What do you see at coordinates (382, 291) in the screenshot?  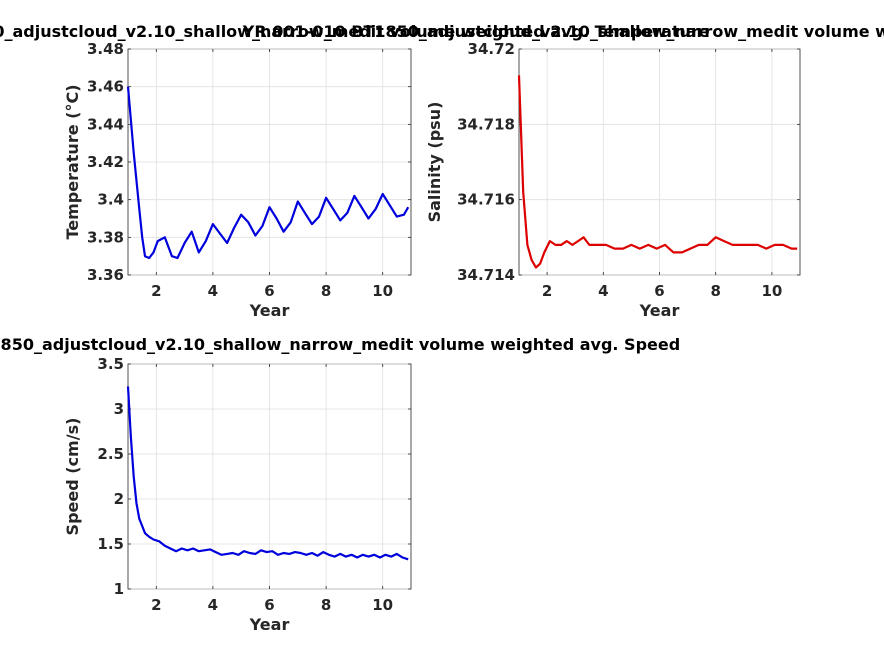 I see `temperature-x-tick-label: 10` at bounding box center [382, 291].